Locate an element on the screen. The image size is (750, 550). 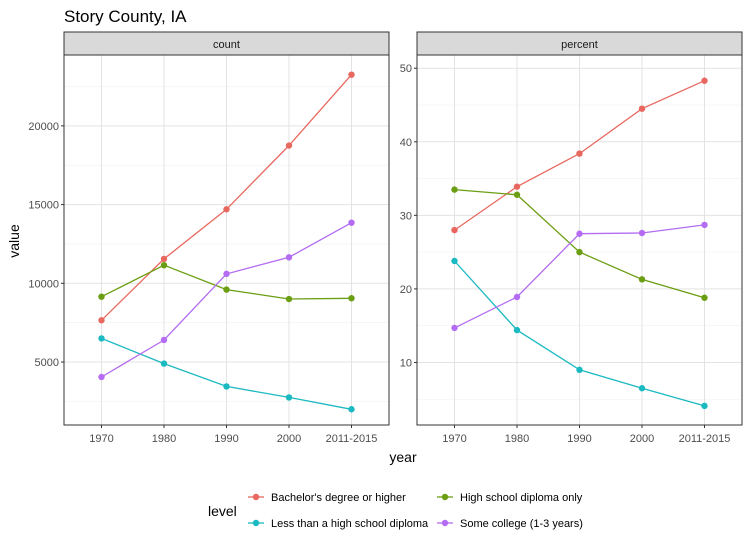
legend-label: Bachelor's degree or higher is located at coordinates (338, 498).